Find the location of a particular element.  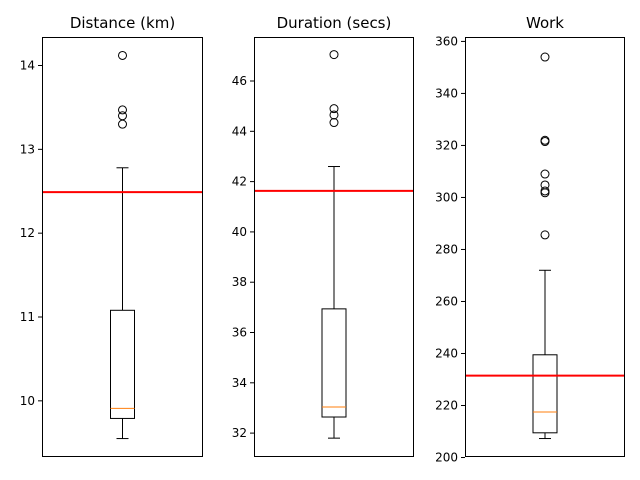

y-tick-label: 280 is located at coordinates (446, 249).